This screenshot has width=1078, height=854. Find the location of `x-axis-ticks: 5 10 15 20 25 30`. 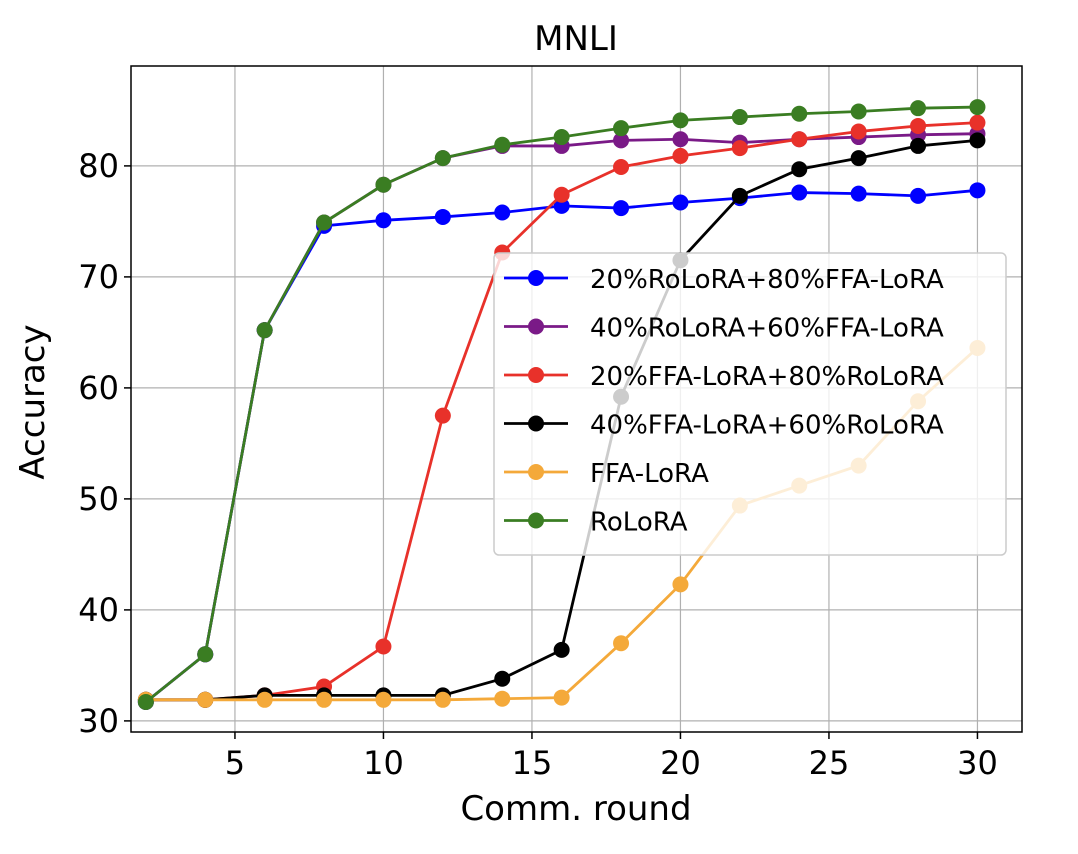

x-axis-ticks: 5 10 15 20 25 30 is located at coordinates (611, 757).